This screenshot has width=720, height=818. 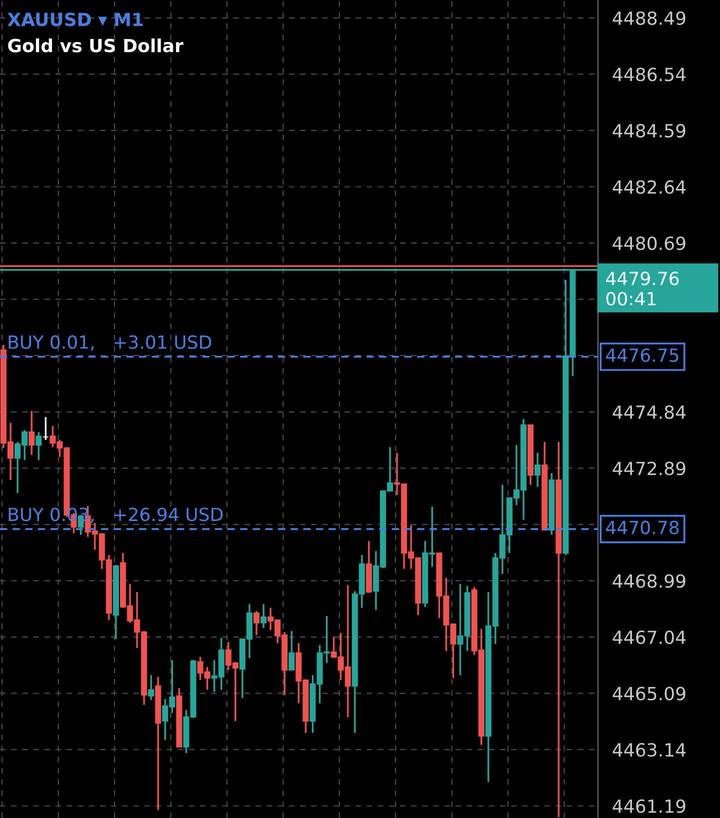 What do you see at coordinates (649, 750) in the screenshot?
I see `y-tick-label: 4463.14` at bounding box center [649, 750].